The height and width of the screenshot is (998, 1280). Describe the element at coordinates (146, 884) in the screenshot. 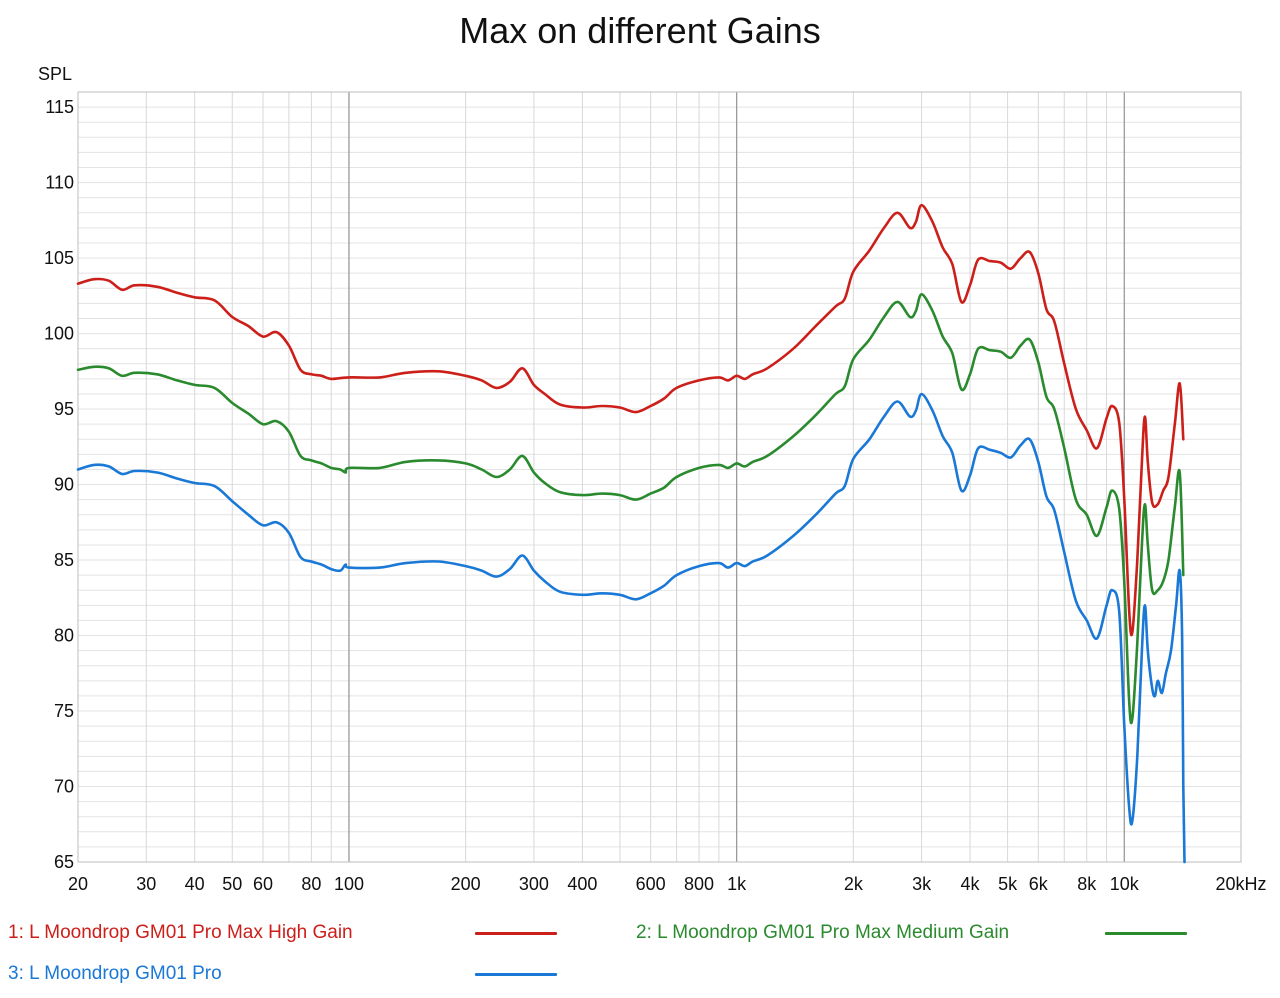

I see `x-tick-label: 30` at that location.